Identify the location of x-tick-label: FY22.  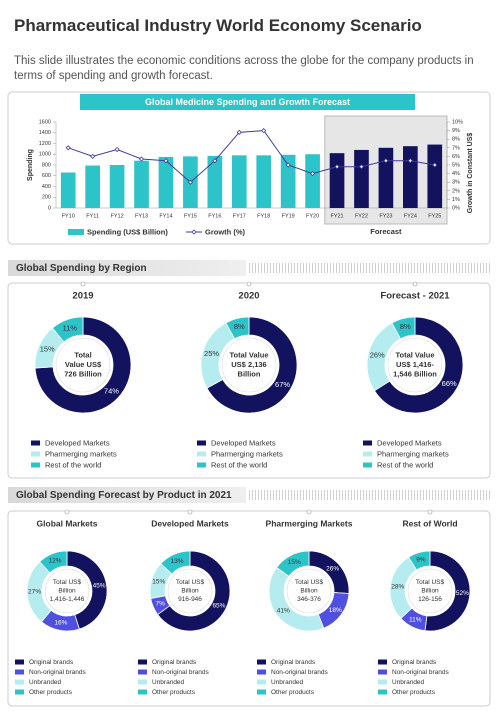
(361, 216).